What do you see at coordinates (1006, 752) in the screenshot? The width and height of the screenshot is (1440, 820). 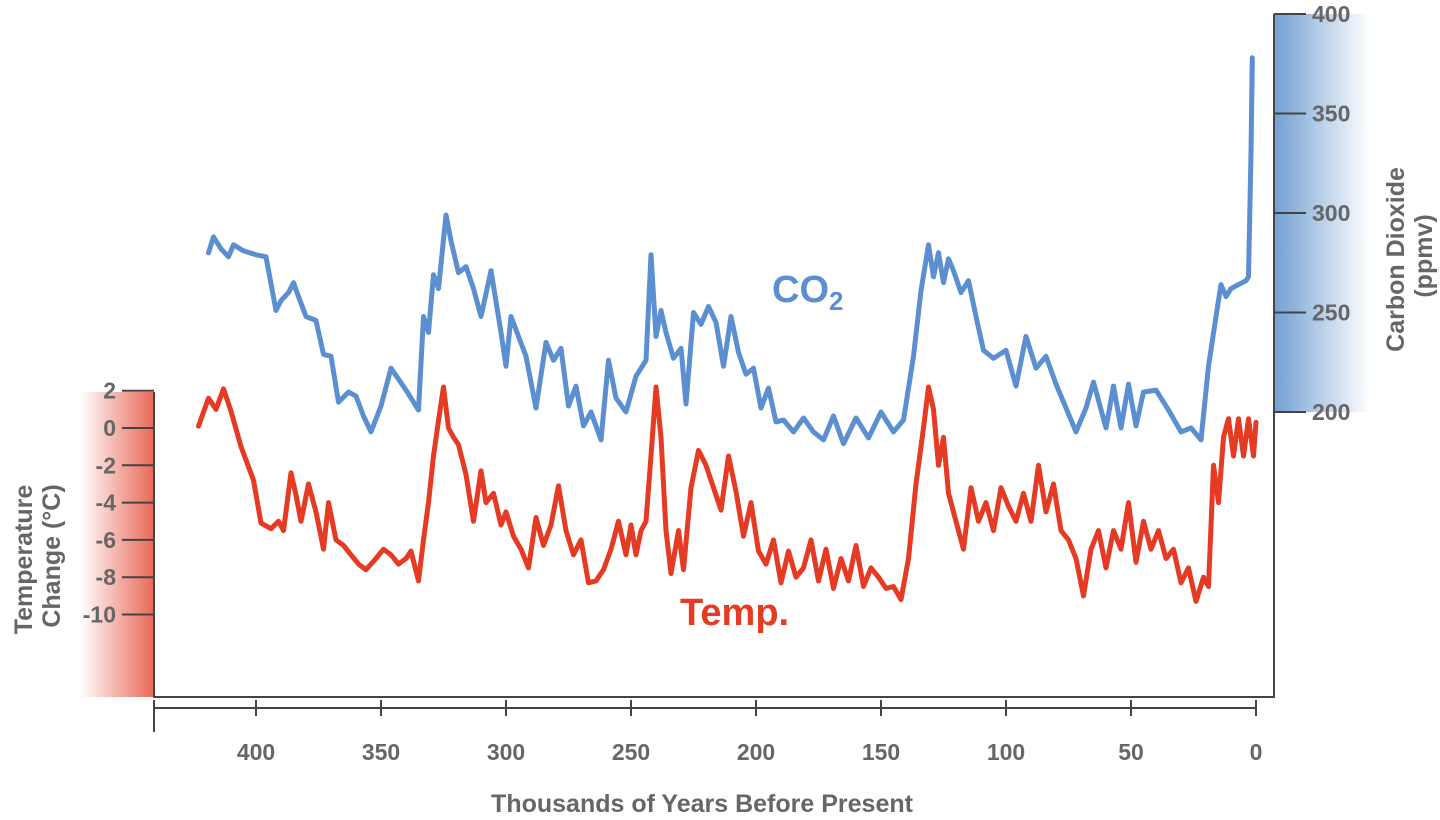 I see `x-tick-label: 100` at bounding box center [1006, 752].